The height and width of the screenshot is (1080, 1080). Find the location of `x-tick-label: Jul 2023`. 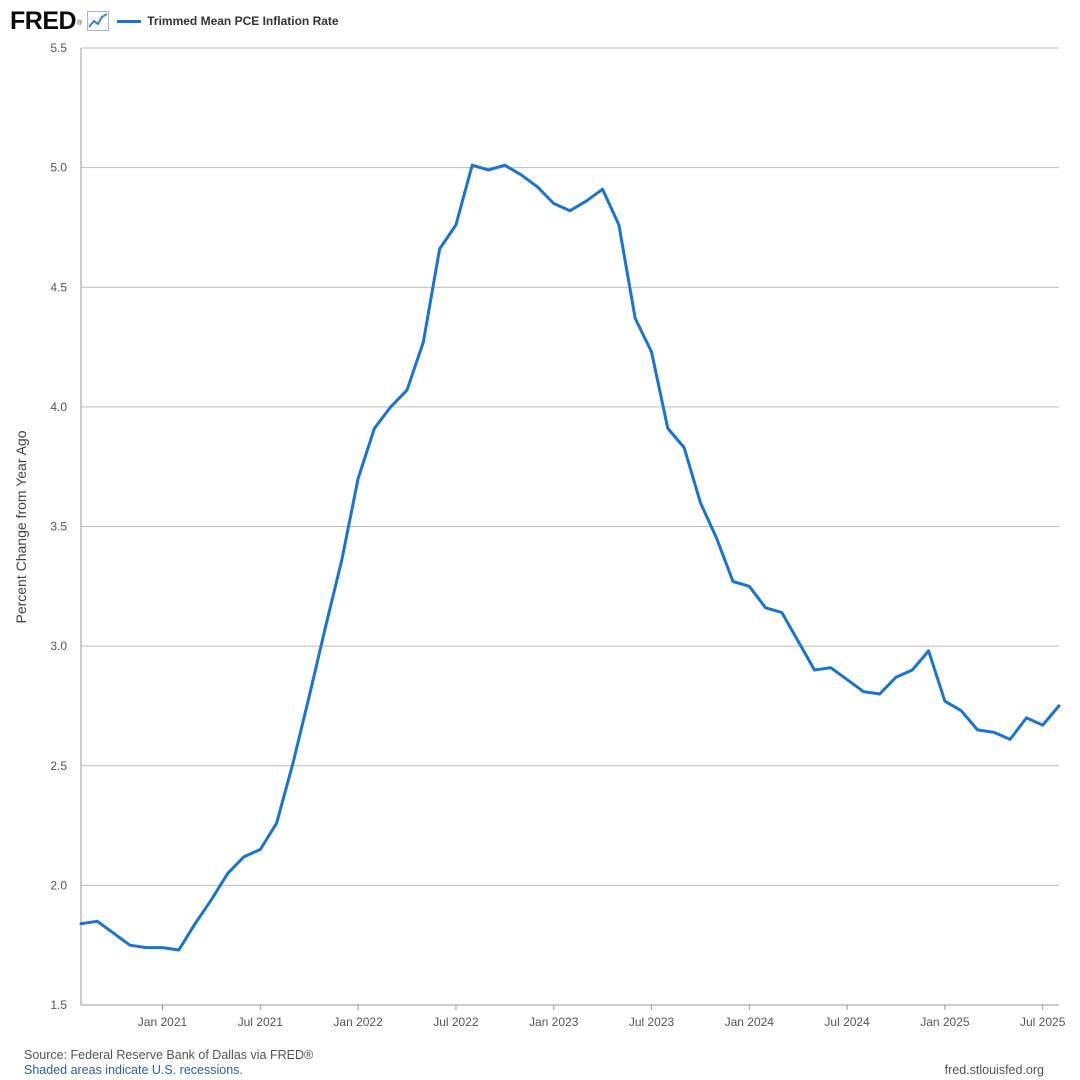

x-tick-label: Jul 2023 is located at coordinates (652, 1022).